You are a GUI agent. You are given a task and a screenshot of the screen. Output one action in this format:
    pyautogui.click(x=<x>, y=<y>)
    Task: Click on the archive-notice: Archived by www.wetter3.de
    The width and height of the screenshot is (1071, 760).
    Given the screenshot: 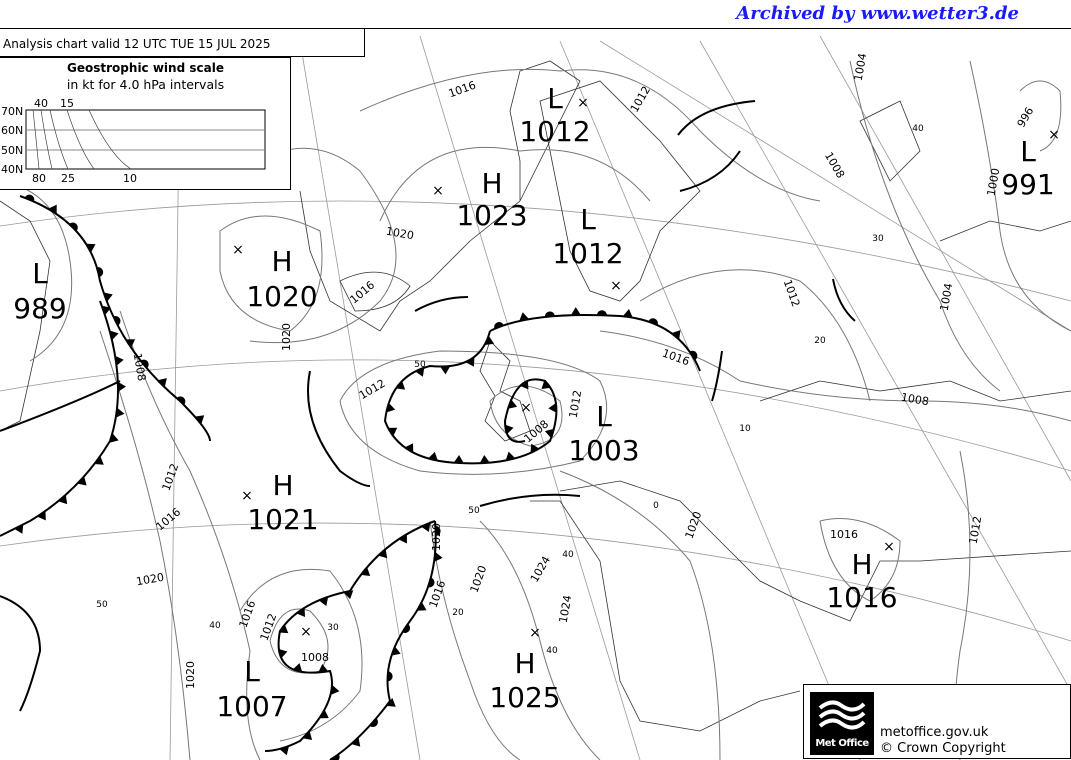 What is the action you would take?
    pyautogui.click(x=877, y=13)
    